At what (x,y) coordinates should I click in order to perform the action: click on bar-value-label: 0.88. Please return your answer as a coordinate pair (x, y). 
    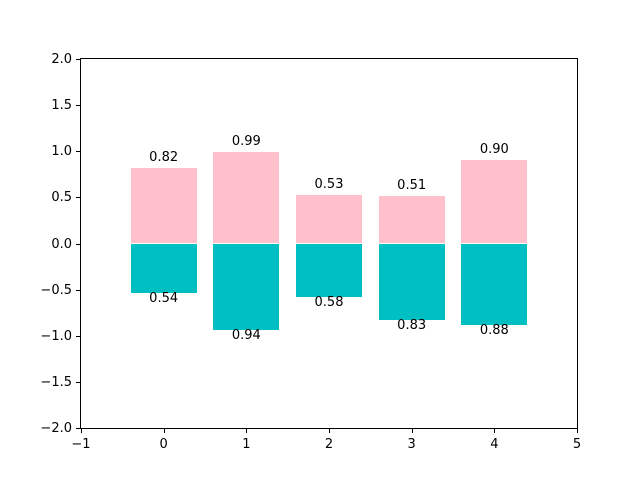
    Looking at the image, I should click on (494, 330).